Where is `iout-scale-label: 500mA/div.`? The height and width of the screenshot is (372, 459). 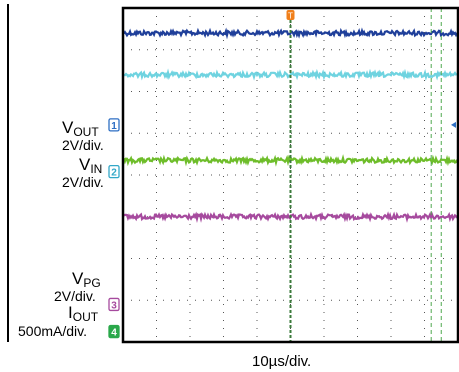
iout-scale-label: 500mA/div. is located at coordinates (52, 331).